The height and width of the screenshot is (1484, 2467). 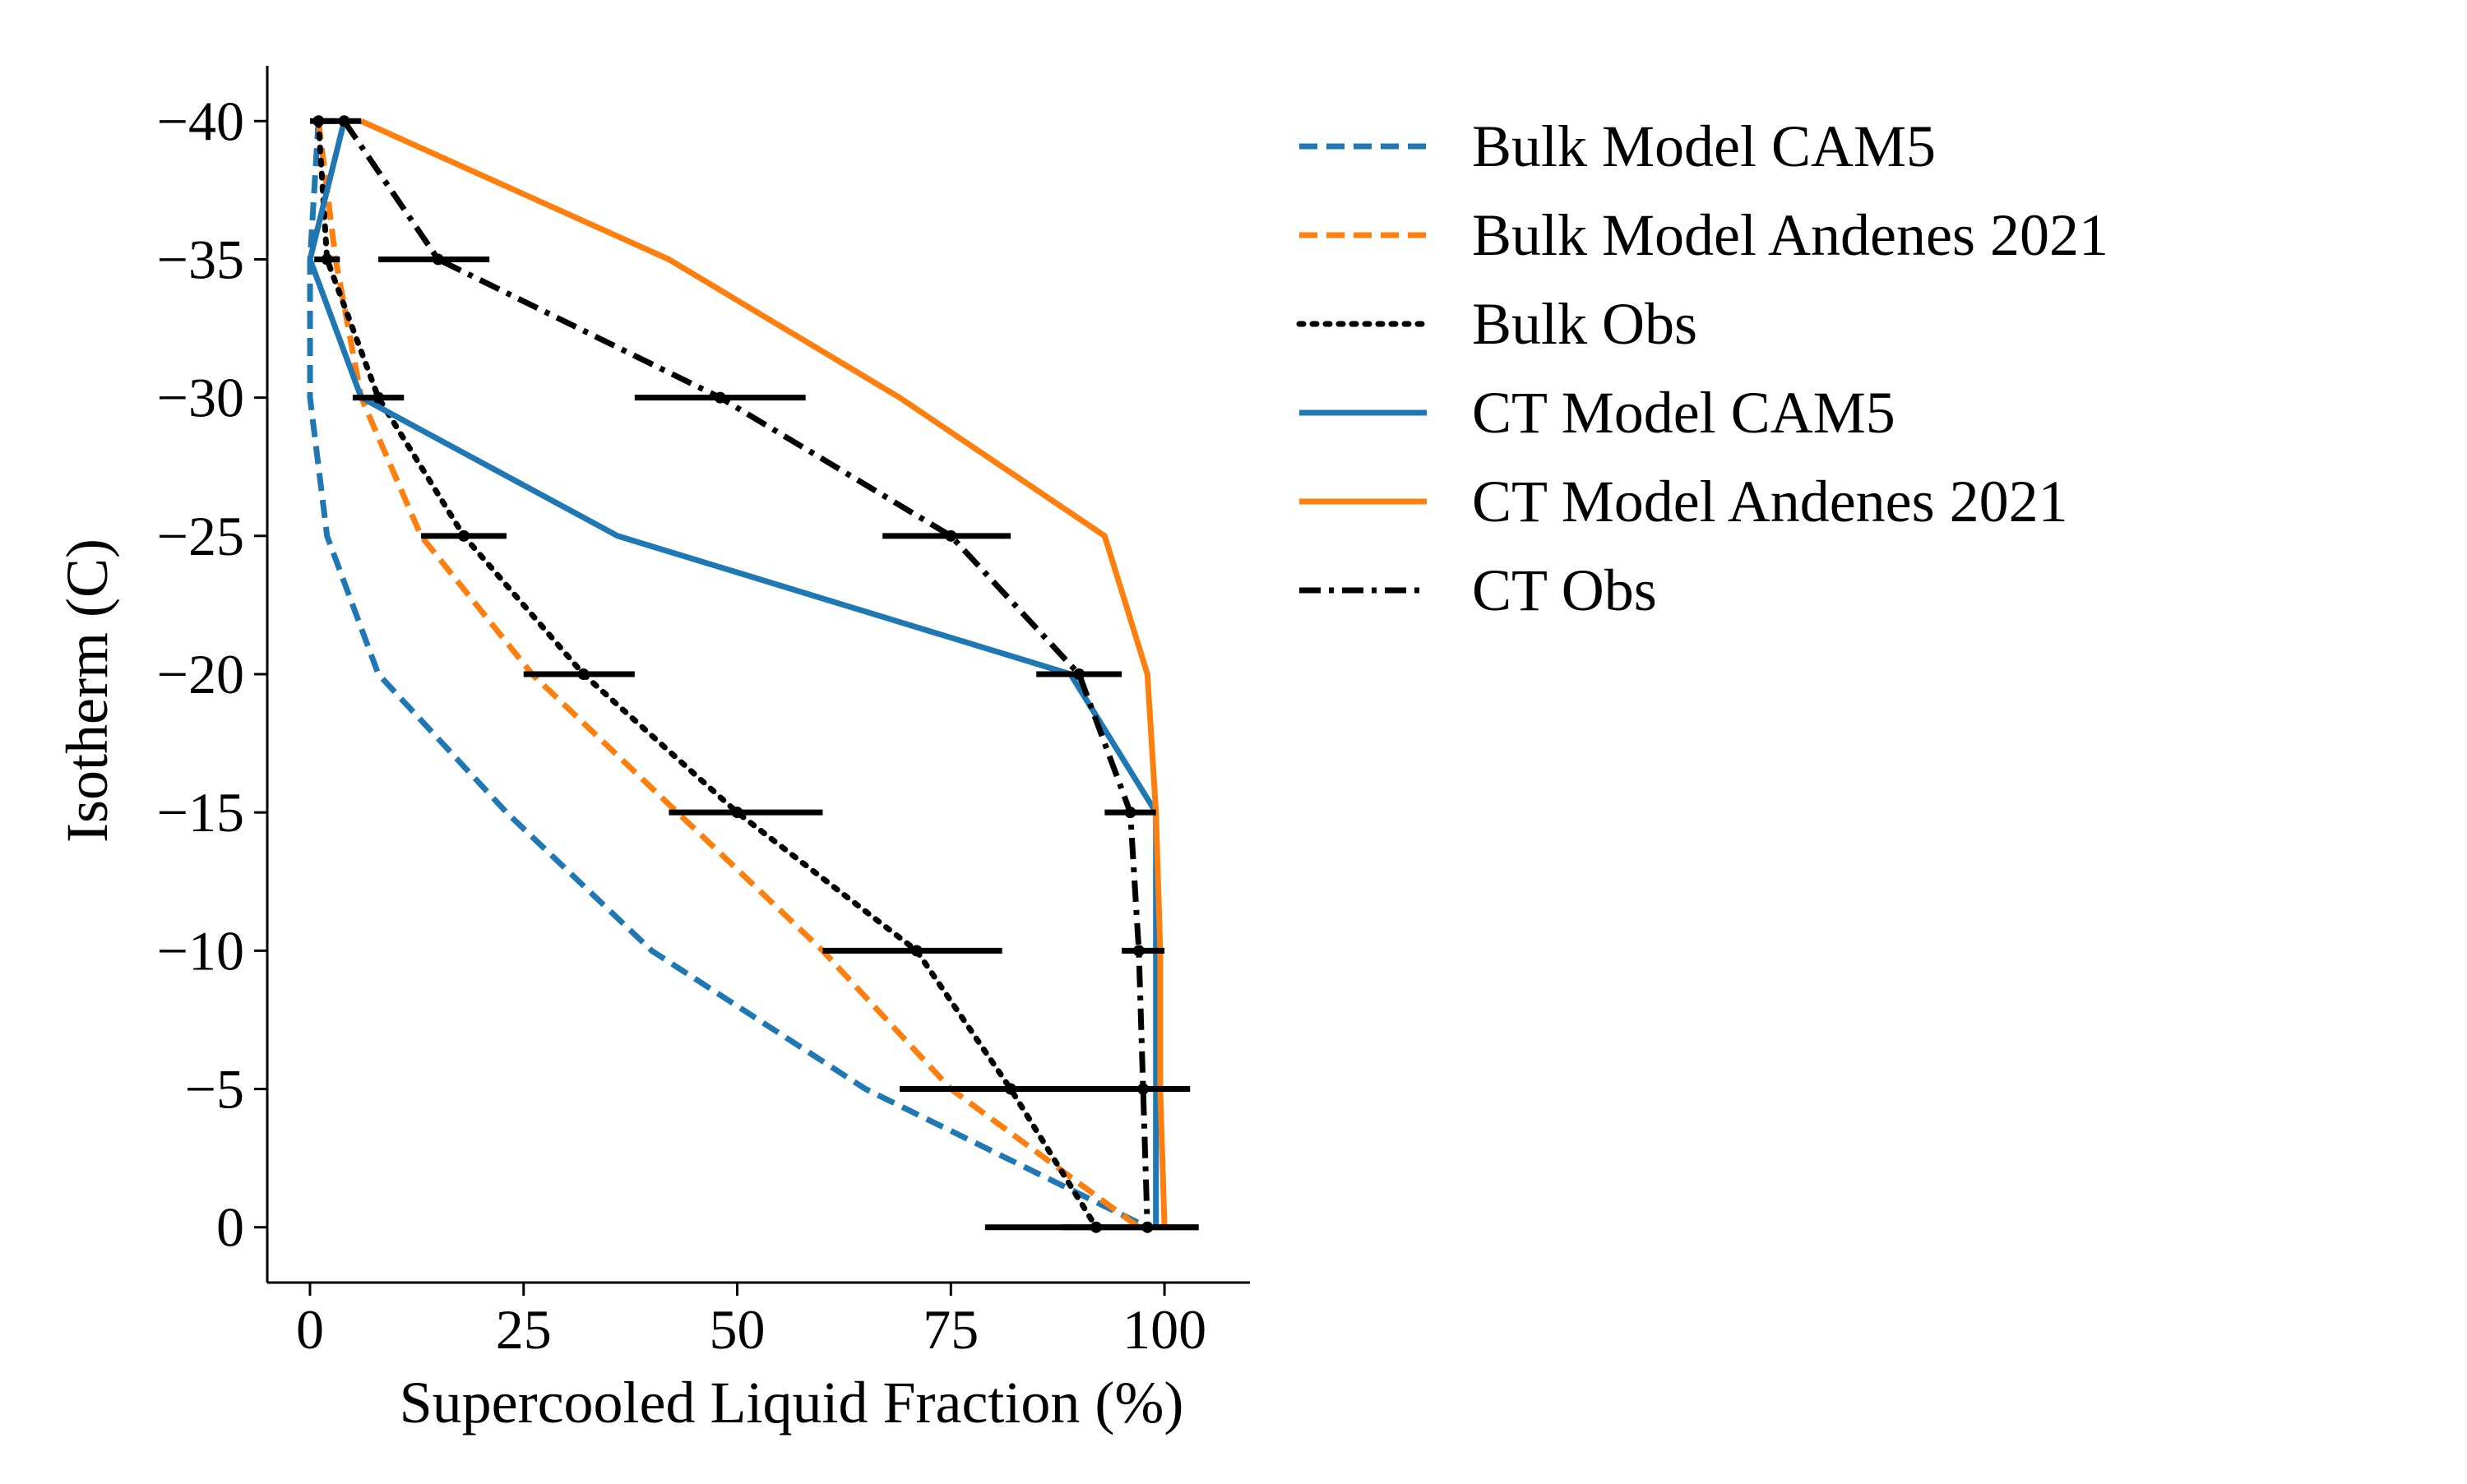 What do you see at coordinates (200, 951) in the screenshot?
I see `y-tick-label-7: −10` at bounding box center [200, 951].